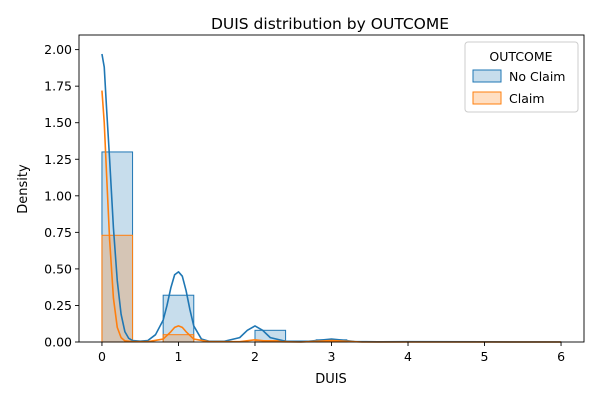 This screenshot has height=400, width=600. I want to click on x-tick-label: 4, so click(408, 356).